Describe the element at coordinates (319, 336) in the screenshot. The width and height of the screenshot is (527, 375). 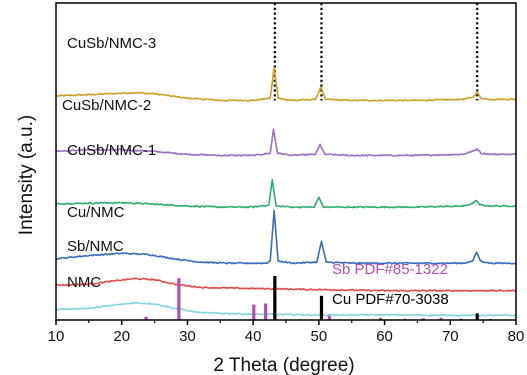
I see `x-tick-label: 50` at that location.